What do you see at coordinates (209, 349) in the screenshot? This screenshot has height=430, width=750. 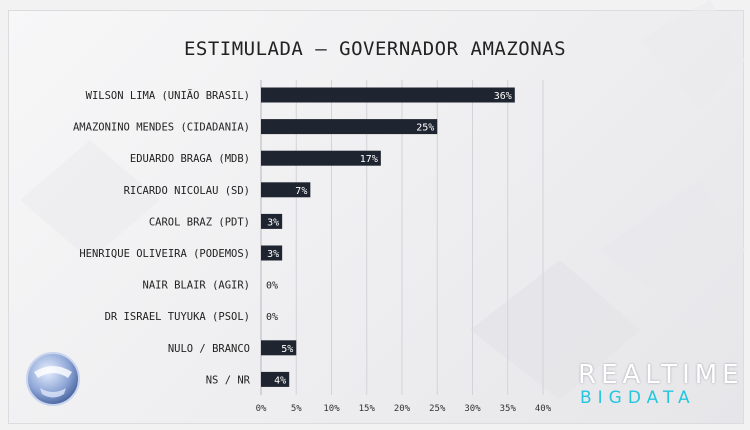 I see `category-label: NULO / BRANCO` at bounding box center [209, 349].